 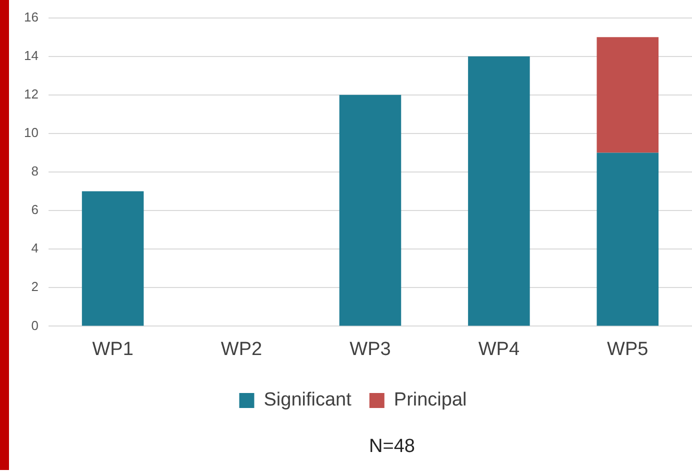 I want to click on y-tick-label: 12, so click(x=31, y=94).